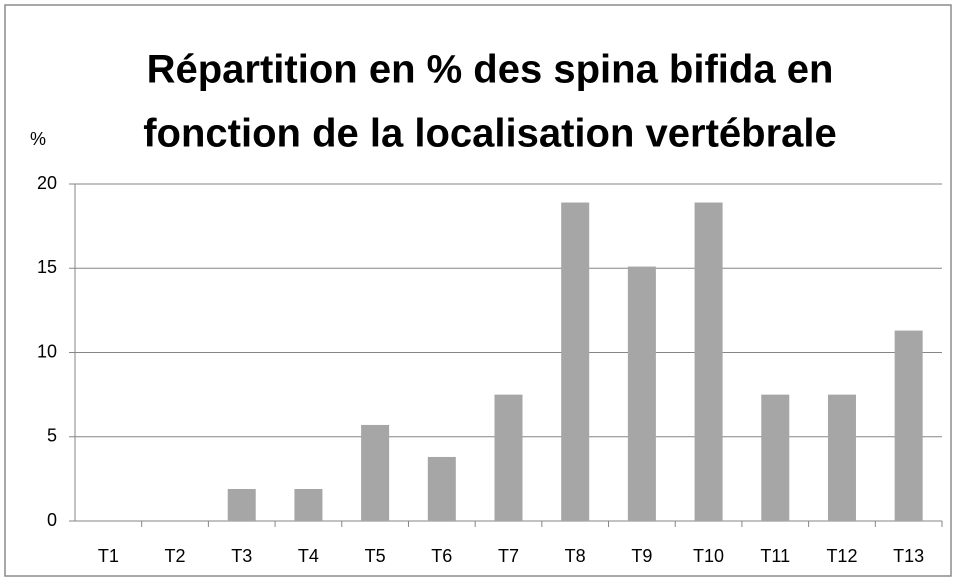 The image size is (957, 581). I want to click on chart-title-line: Répartition en % des spina bifida en, so click(490, 70).